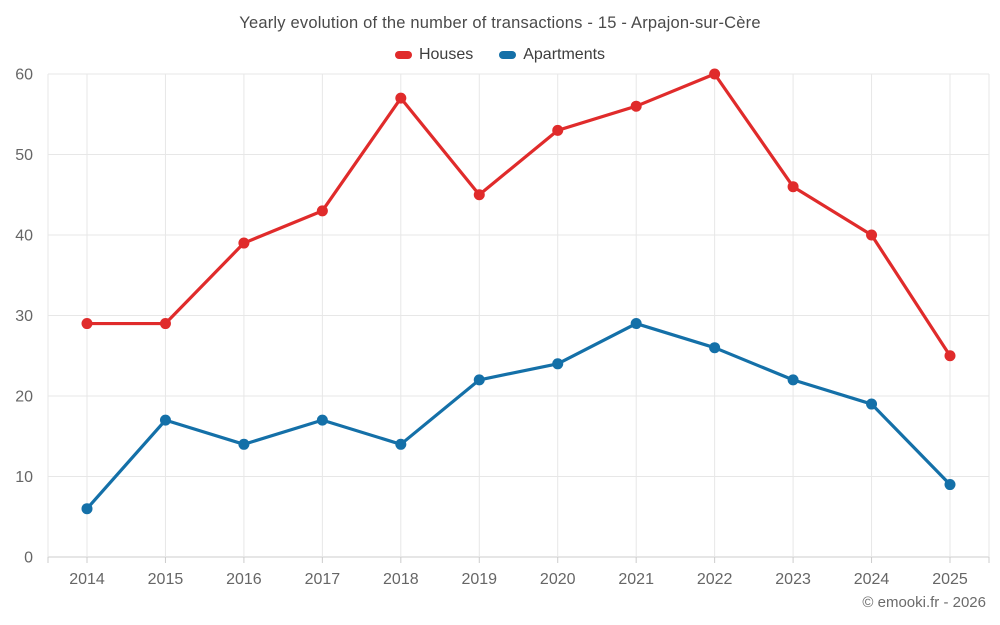 This screenshot has height=625, width=1000. What do you see at coordinates (24, 155) in the screenshot?
I see `y-tick-label: 50` at bounding box center [24, 155].